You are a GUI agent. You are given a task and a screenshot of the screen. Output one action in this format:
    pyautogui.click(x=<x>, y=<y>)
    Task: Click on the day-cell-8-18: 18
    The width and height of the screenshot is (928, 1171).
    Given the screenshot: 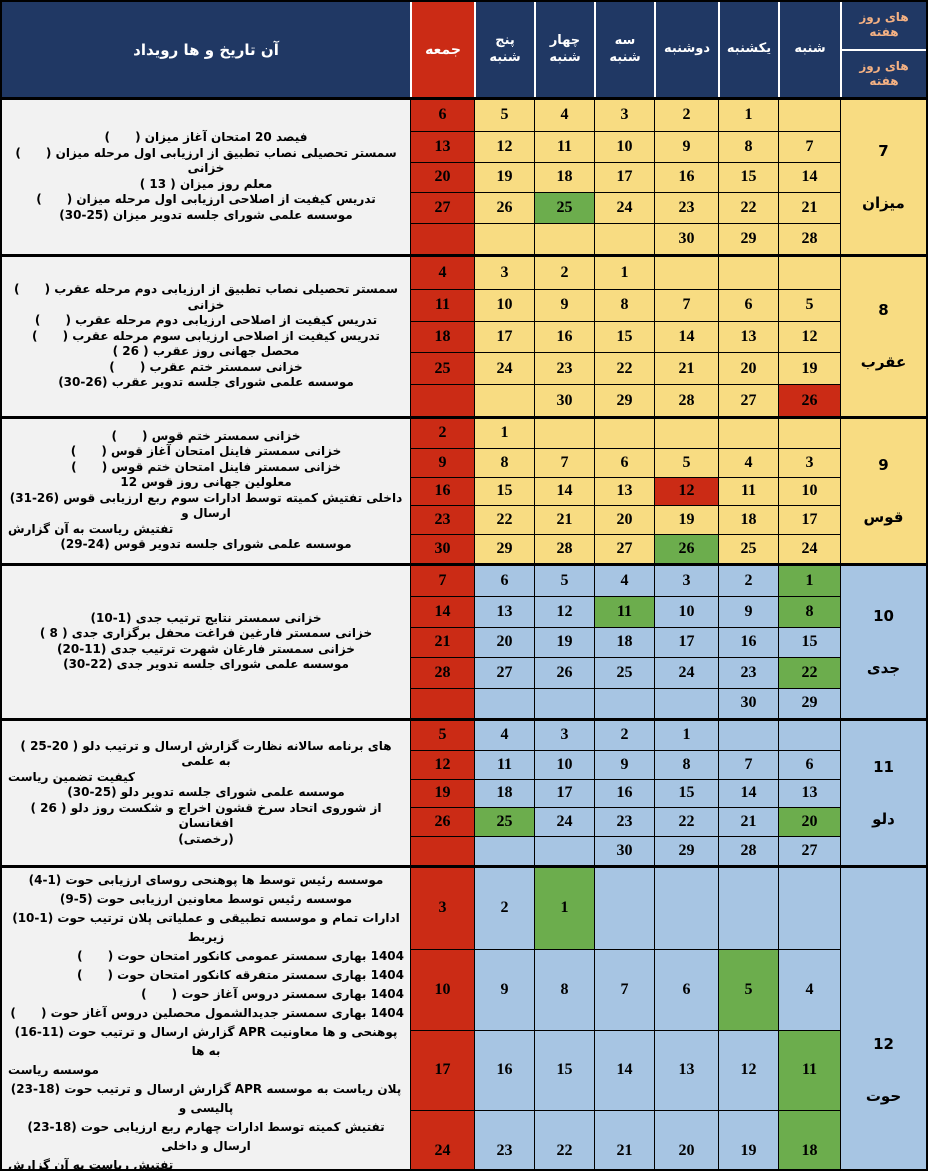 What is the action you would take?
    pyautogui.click(x=442, y=336)
    